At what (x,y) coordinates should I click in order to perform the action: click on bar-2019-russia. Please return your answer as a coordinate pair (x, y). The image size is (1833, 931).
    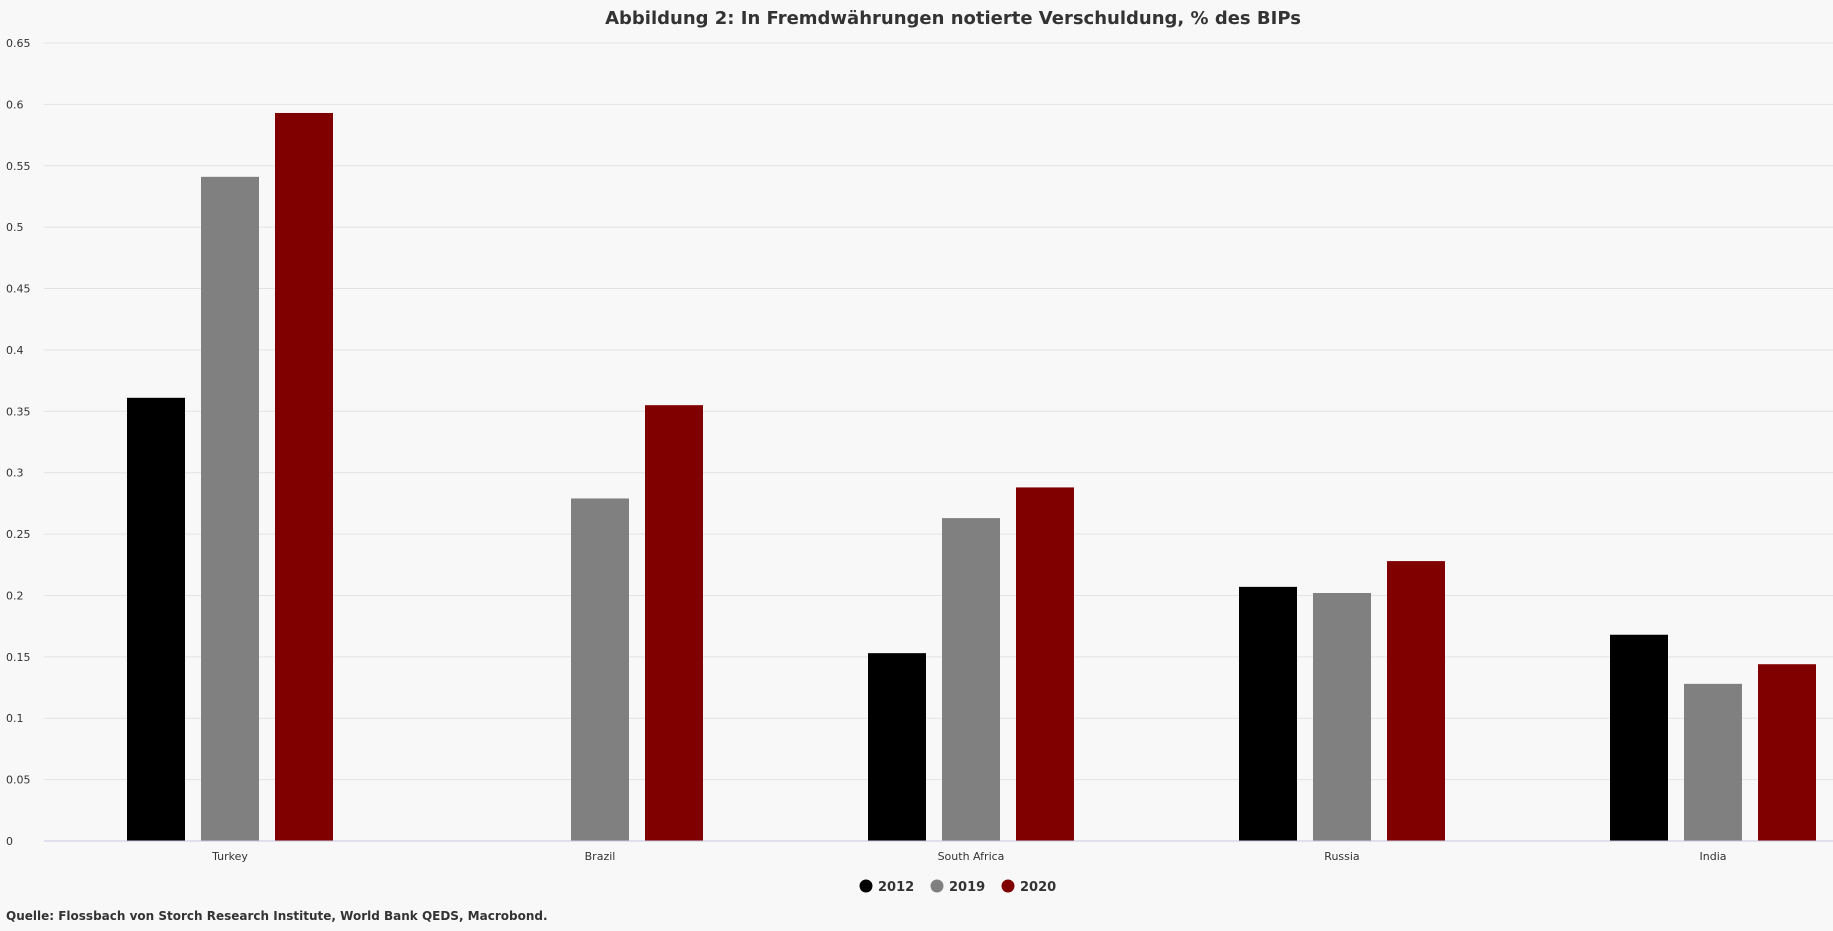
    Looking at the image, I should click on (1342, 717).